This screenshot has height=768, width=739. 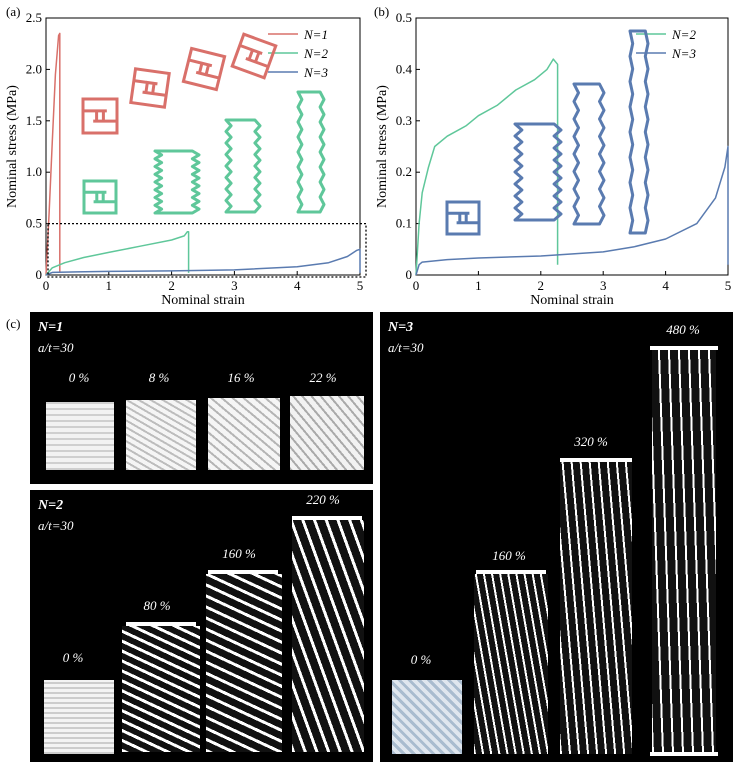 What do you see at coordinates (243, 166) in the screenshot?
I see `deformed-cell-n2-2-icon` at bounding box center [243, 166].